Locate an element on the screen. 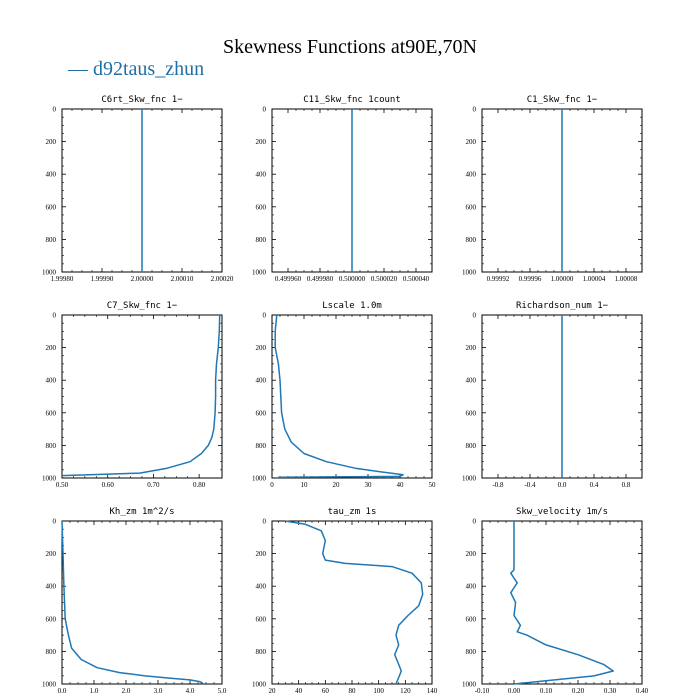 The width and height of the screenshot is (700, 700). x-tick-label: -0.10 is located at coordinates (482, 691).